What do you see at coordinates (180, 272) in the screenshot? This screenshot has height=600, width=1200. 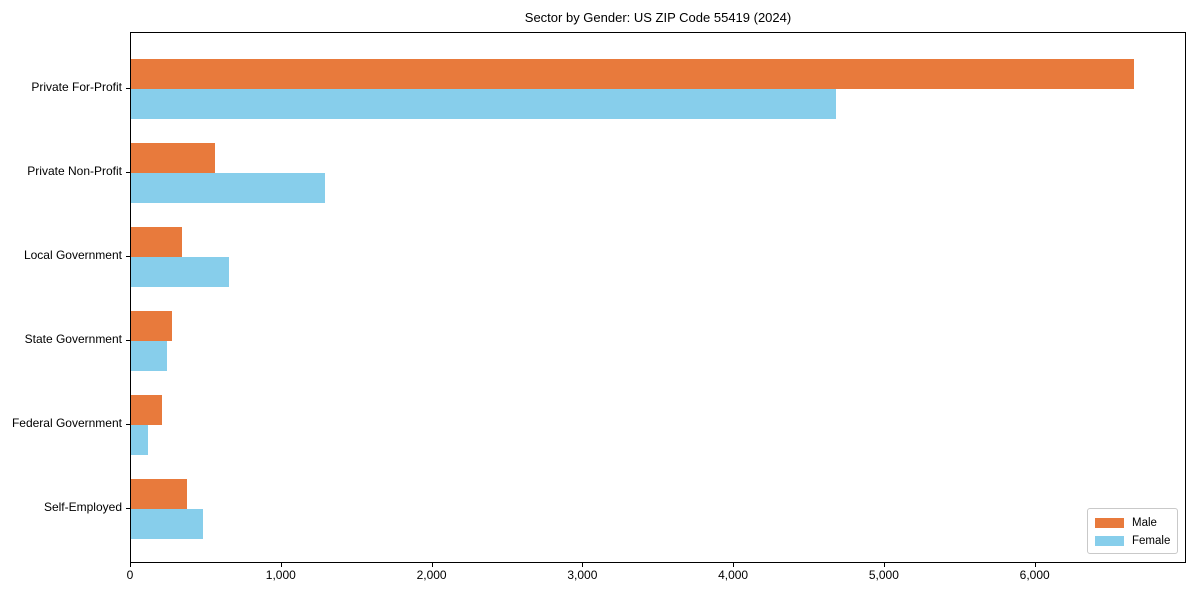 I see `bar-female-local-government` at bounding box center [180, 272].